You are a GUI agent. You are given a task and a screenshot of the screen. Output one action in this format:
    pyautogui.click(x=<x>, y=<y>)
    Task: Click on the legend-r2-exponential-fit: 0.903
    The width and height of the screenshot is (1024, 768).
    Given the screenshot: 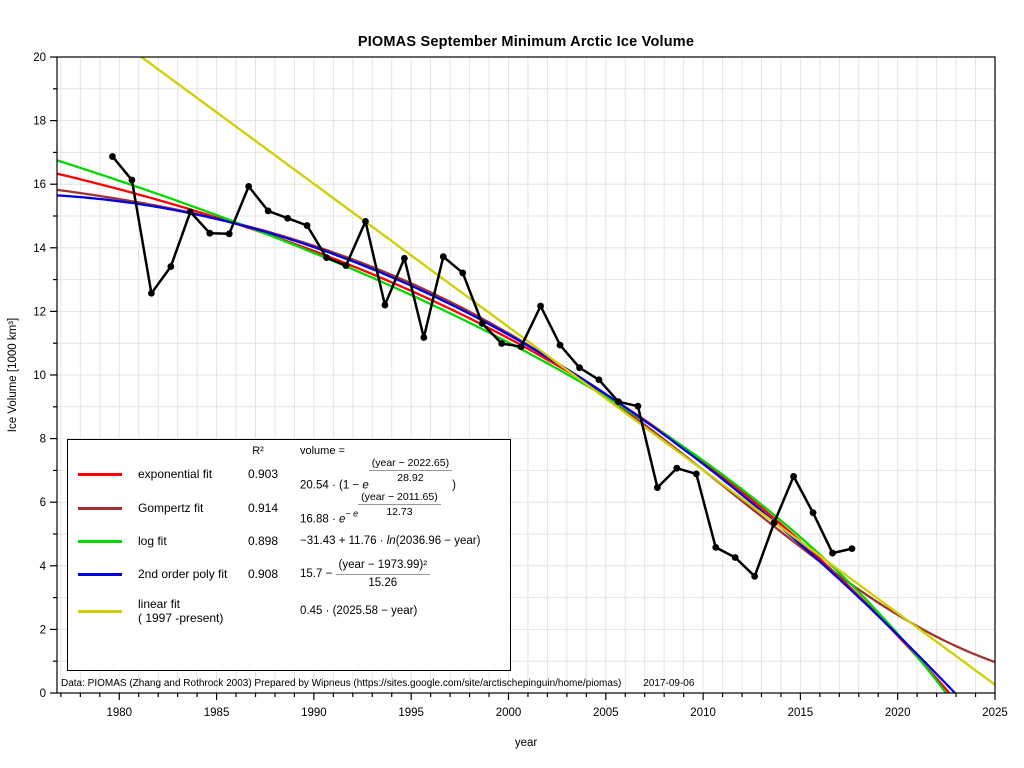 What is the action you would take?
    pyautogui.click(x=263, y=474)
    